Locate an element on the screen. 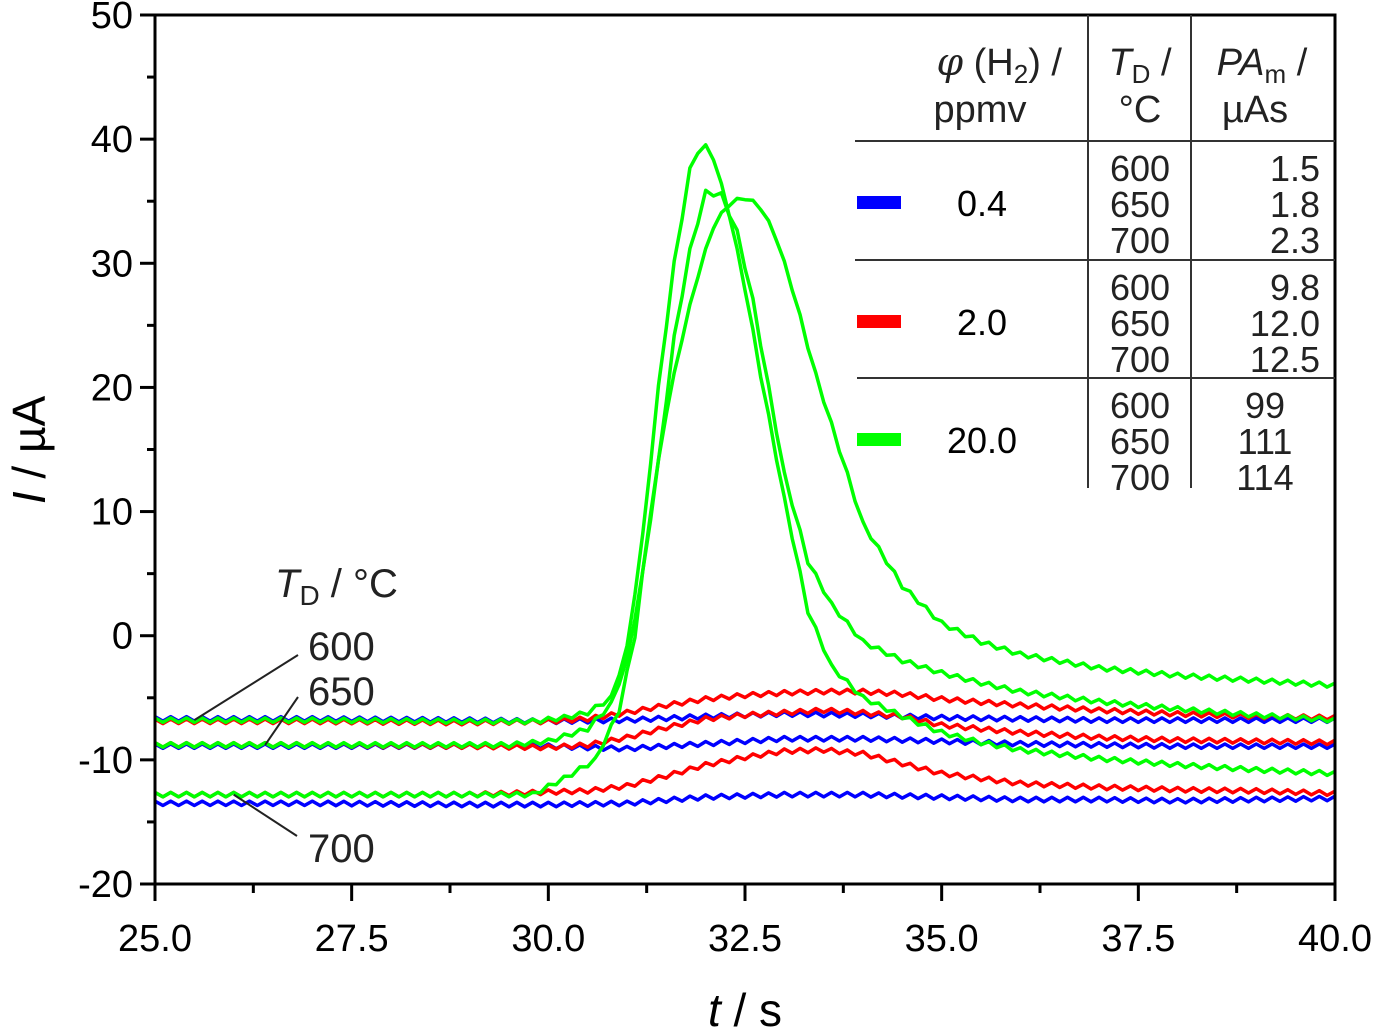 Image resolution: width=1380 pixels, height=1030 pixels. annotation-label: 650 is located at coordinates (341, 692).